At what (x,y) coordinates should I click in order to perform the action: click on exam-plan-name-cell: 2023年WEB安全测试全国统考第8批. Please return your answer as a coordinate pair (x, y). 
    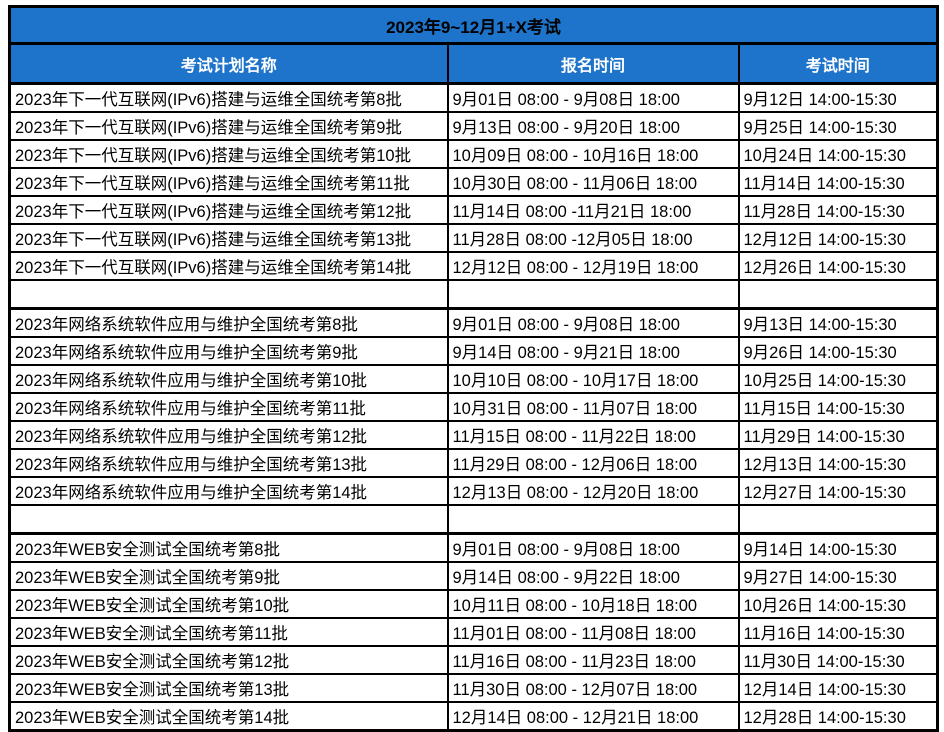
    Looking at the image, I should click on (228, 547).